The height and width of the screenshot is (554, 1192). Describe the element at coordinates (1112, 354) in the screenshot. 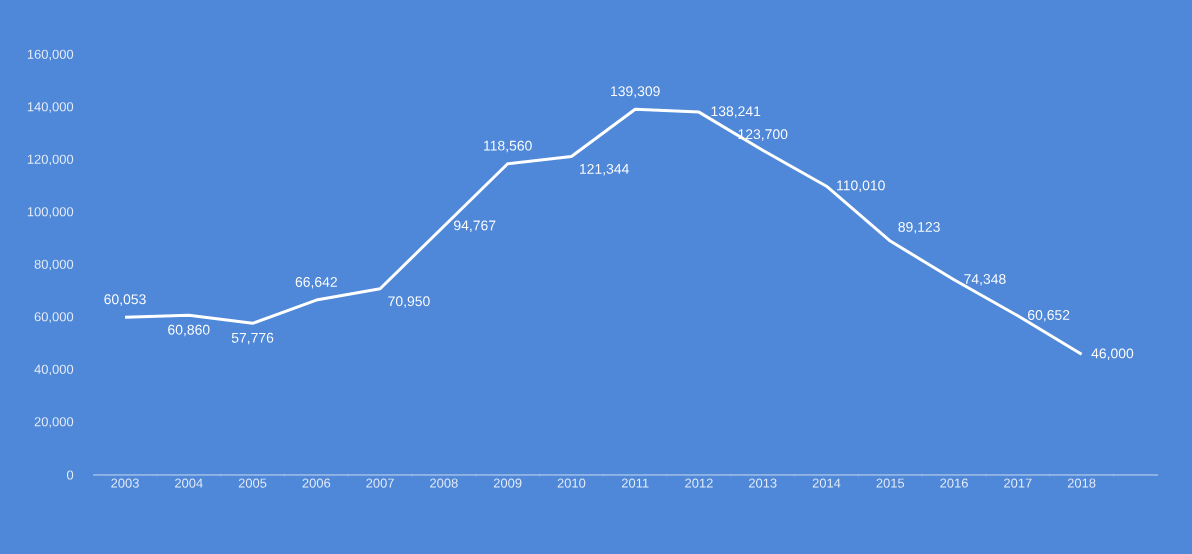

I see `text: 46,000` at that location.